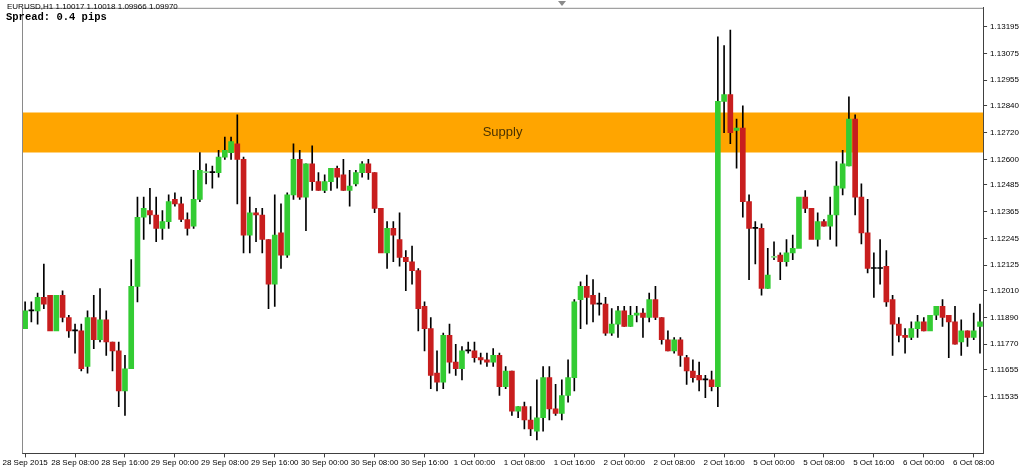 This screenshot has height=470, width=1024. What do you see at coordinates (225, 463) in the screenshot?
I see `x-tick-label: 29 Sep 08:00` at bounding box center [225, 463].